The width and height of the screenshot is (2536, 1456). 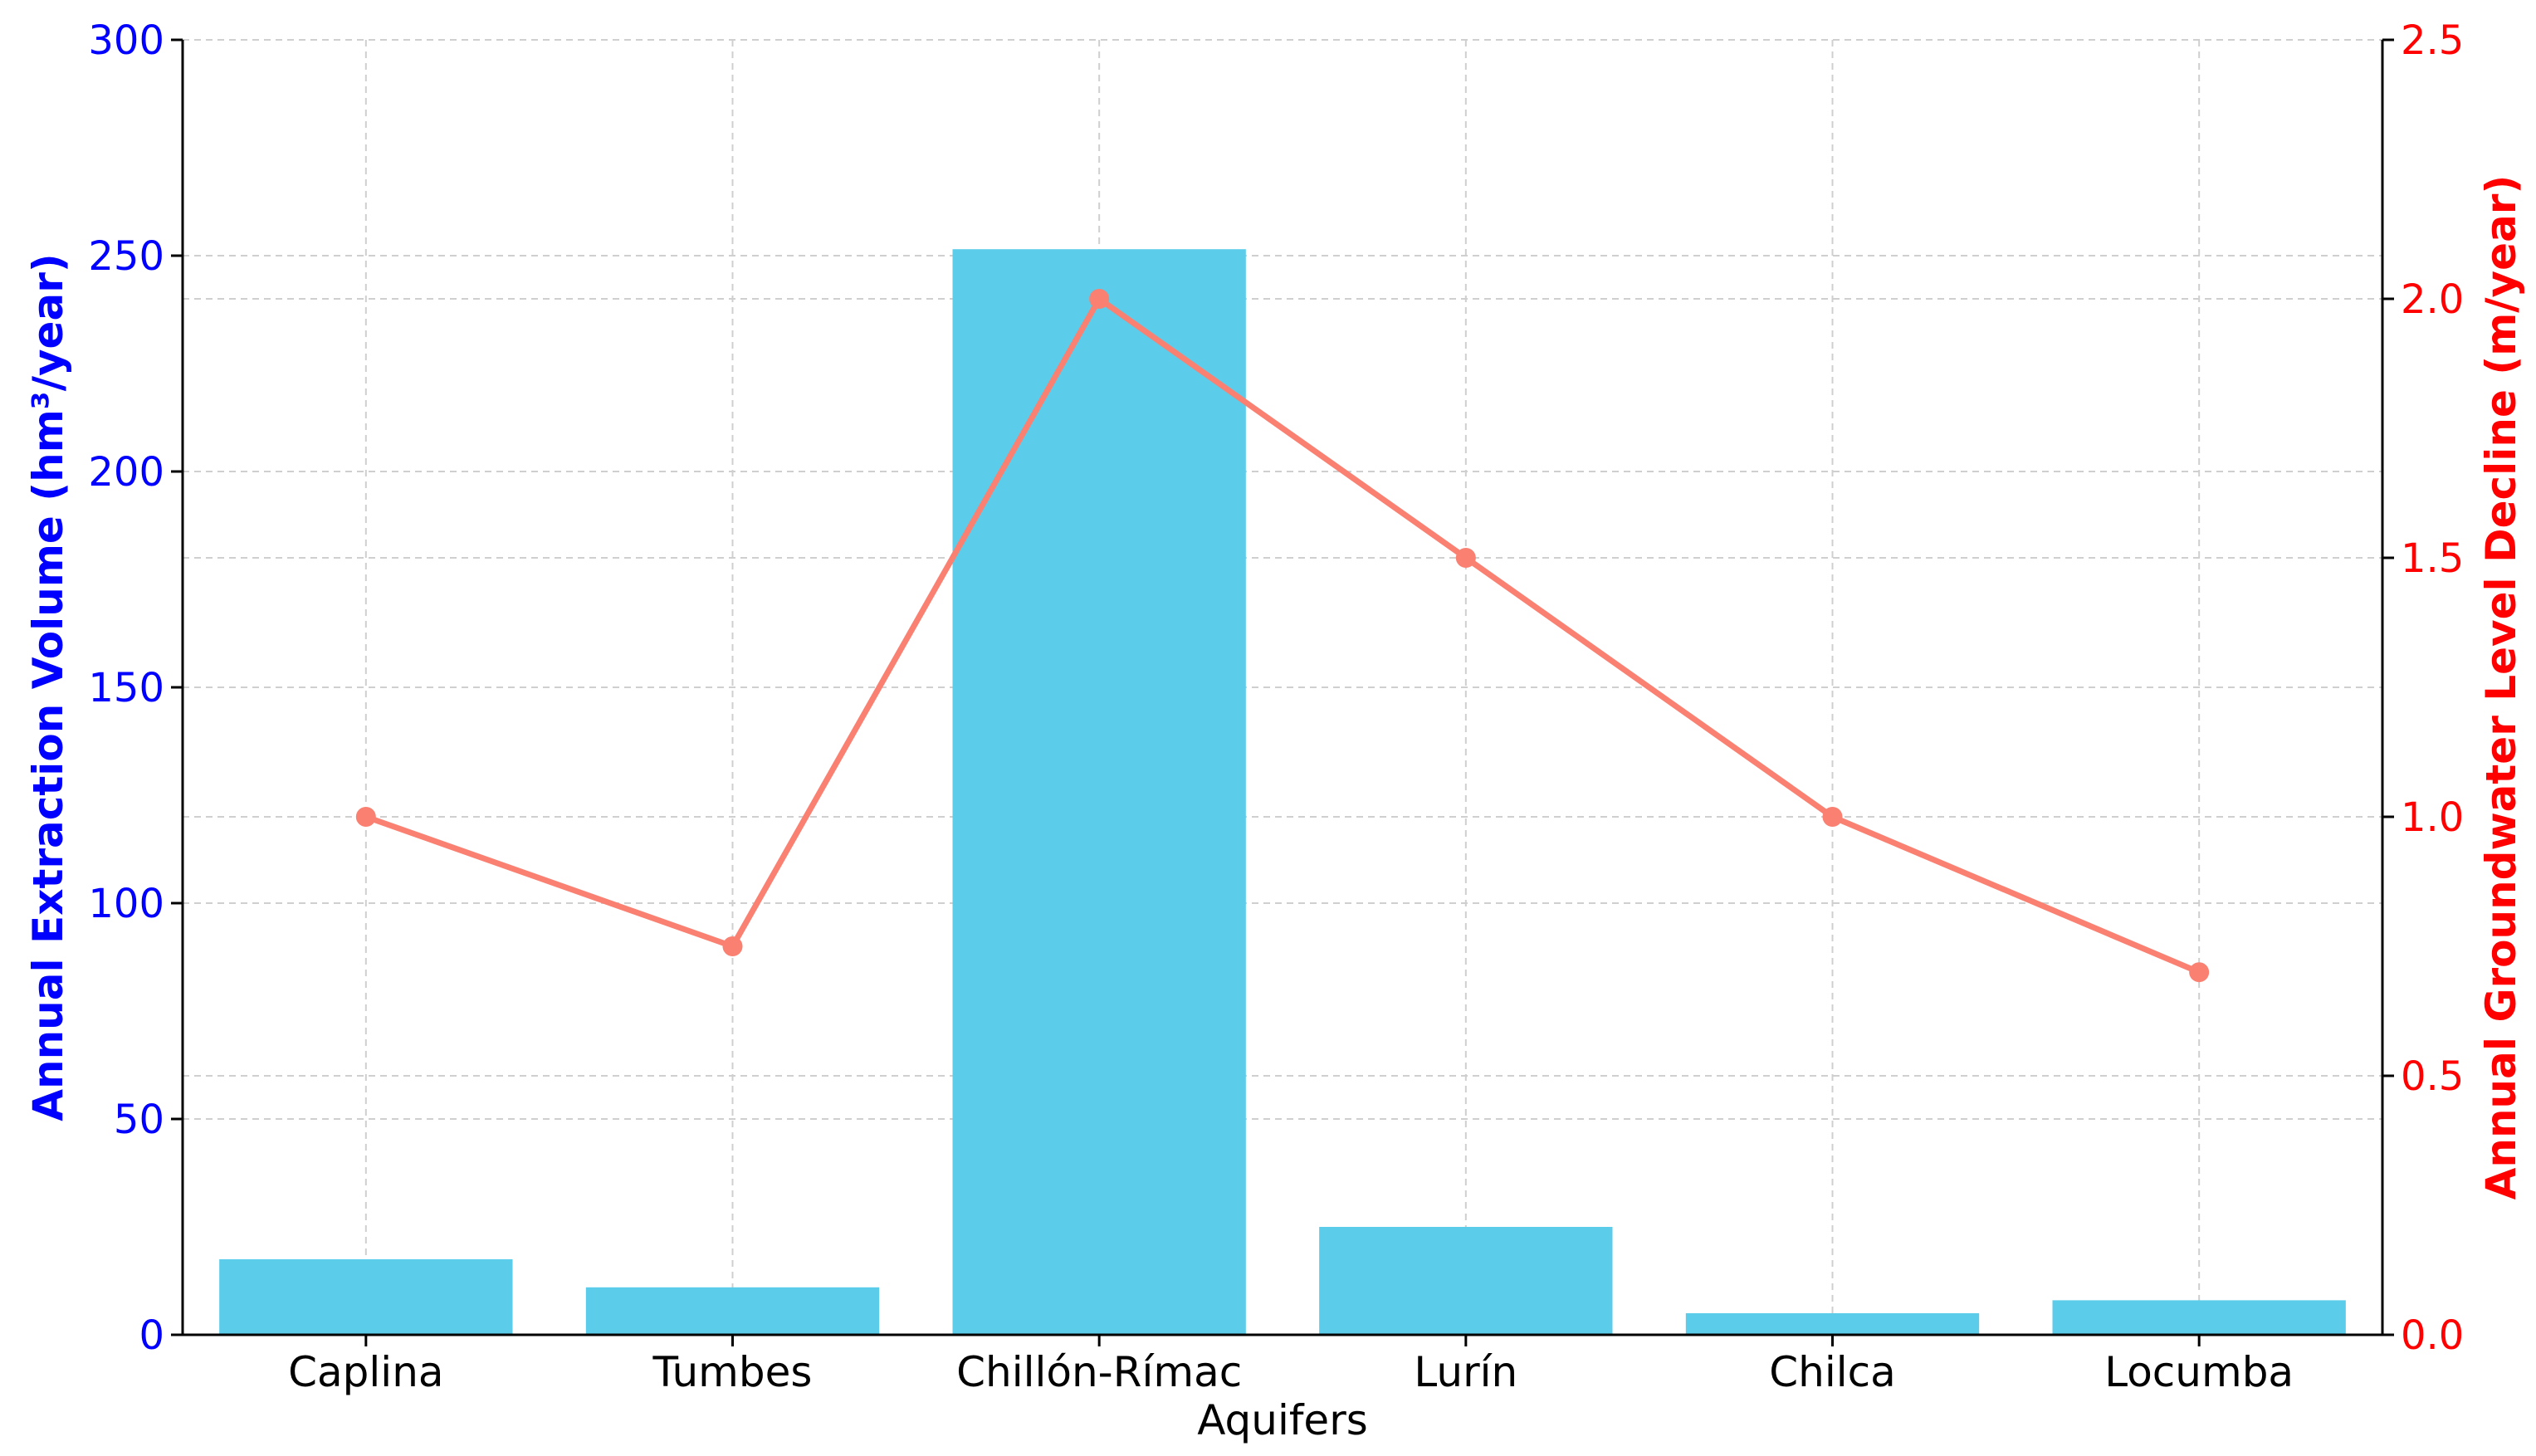 What do you see at coordinates (126, 256) in the screenshot?
I see `left-tick-label: 250` at bounding box center [126, 256].